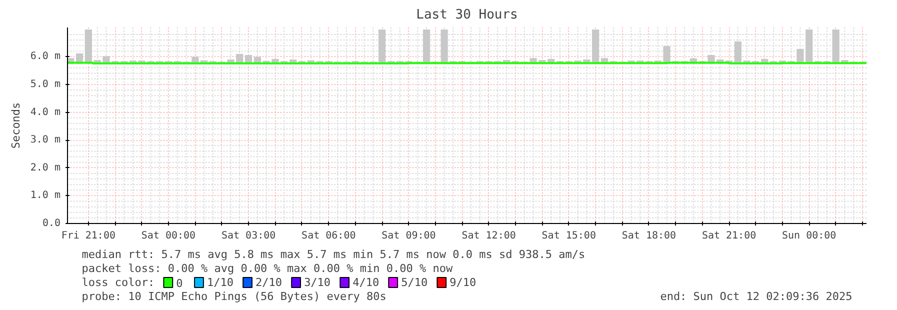  Describe the element at coordinates (267, 268) in the screenshot. I see `text: packet loss: 0.00 % avg 0.00 % max 0.00 % min 0.00 % now` at that location.